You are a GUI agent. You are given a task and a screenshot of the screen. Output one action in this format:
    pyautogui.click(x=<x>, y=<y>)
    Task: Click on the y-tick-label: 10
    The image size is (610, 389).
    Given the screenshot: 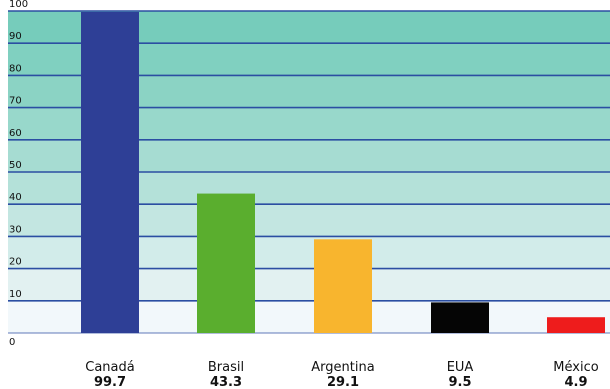 What is the action you would take?
    pyautogui.click(x=15, y=294)
    